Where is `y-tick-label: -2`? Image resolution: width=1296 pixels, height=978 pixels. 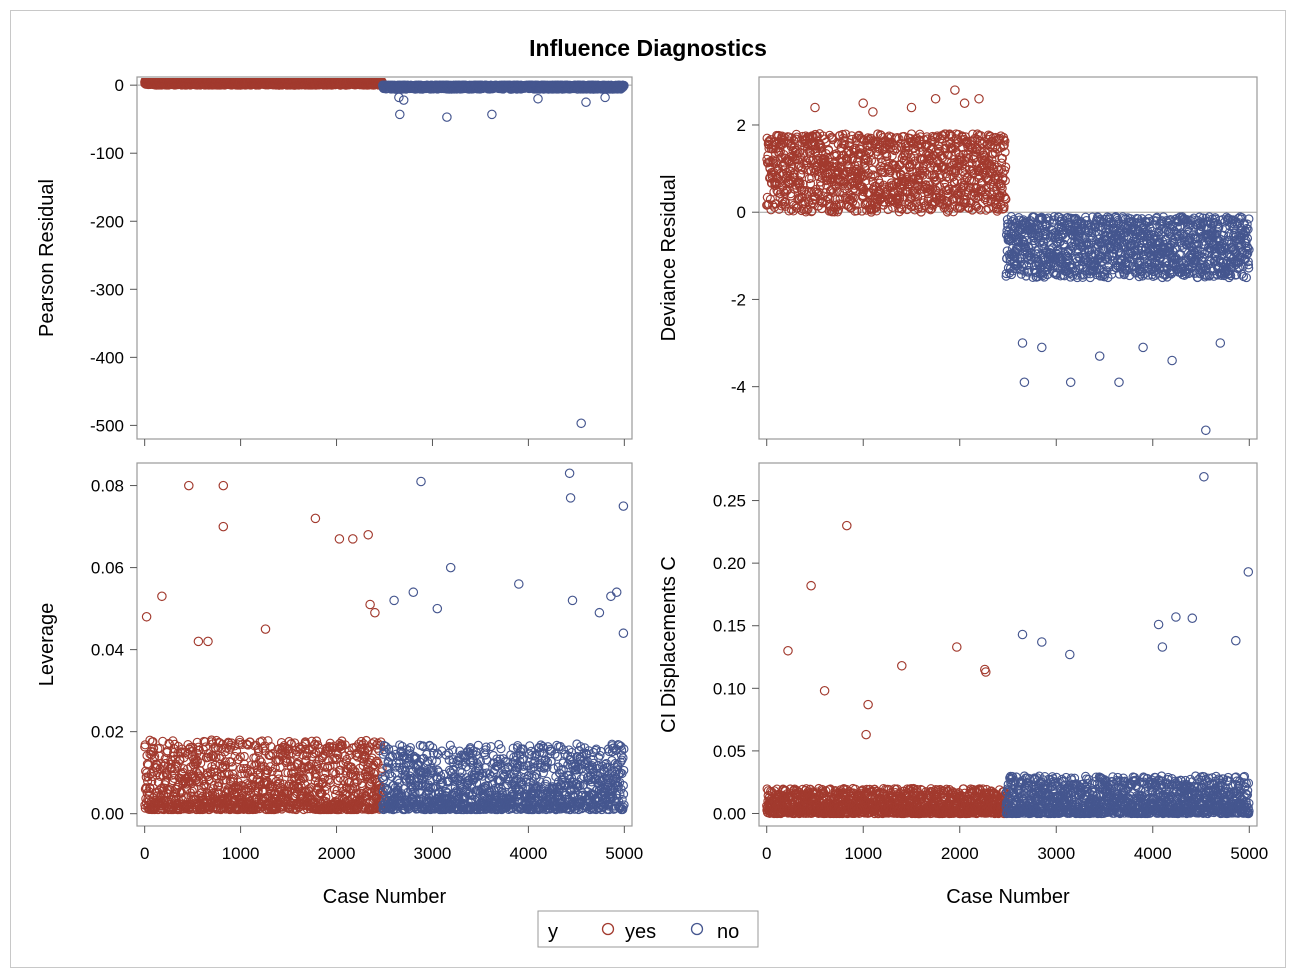 y-tick-label: -2 is located at coordinates (738, 299).